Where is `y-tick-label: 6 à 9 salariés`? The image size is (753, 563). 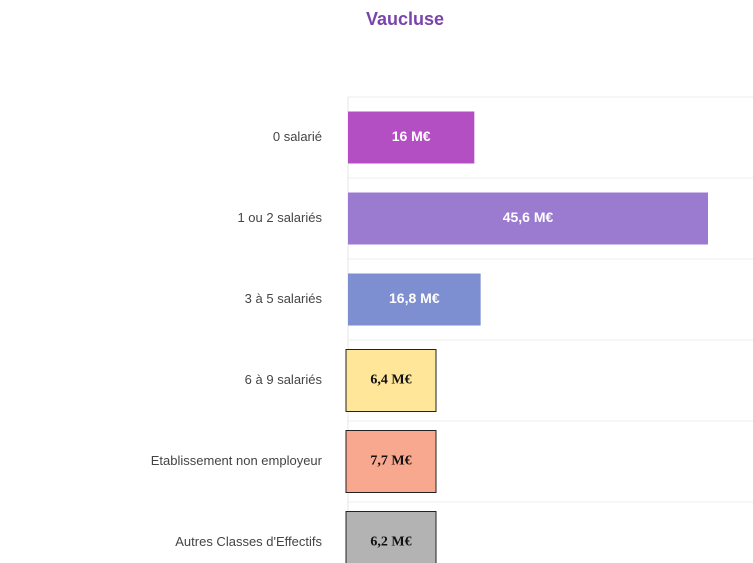
y-tick-label: 6 à 9 salariés is located at coordinates (284, 379).